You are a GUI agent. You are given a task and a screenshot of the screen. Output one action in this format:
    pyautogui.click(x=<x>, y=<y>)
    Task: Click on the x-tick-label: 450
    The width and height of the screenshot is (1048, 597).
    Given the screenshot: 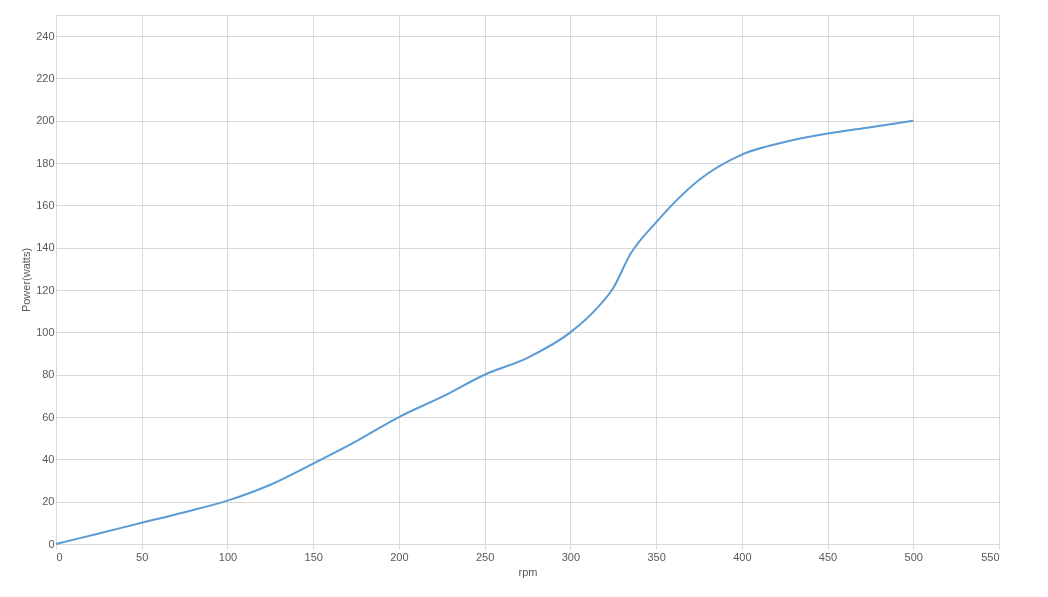 What is the action you would take?
    pyautogui.click(x=828, y=556)
    